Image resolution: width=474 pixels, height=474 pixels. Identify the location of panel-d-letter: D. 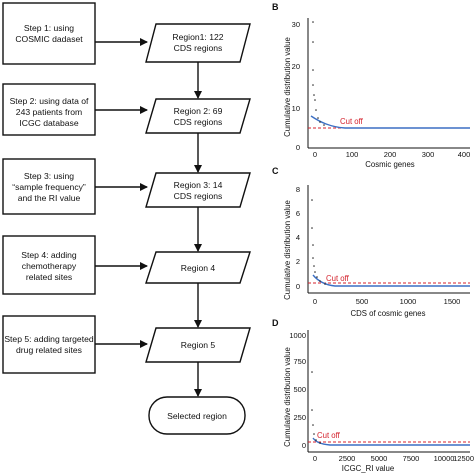
(275, 323).